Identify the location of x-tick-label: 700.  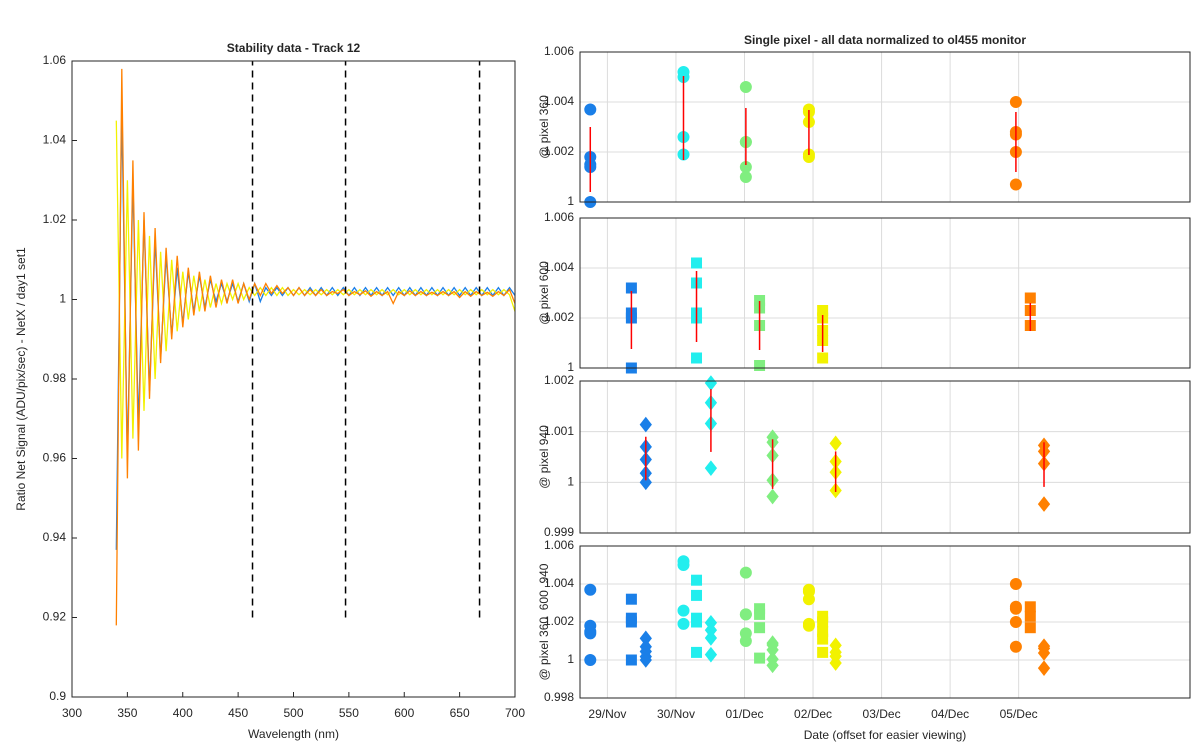
(515, 713).